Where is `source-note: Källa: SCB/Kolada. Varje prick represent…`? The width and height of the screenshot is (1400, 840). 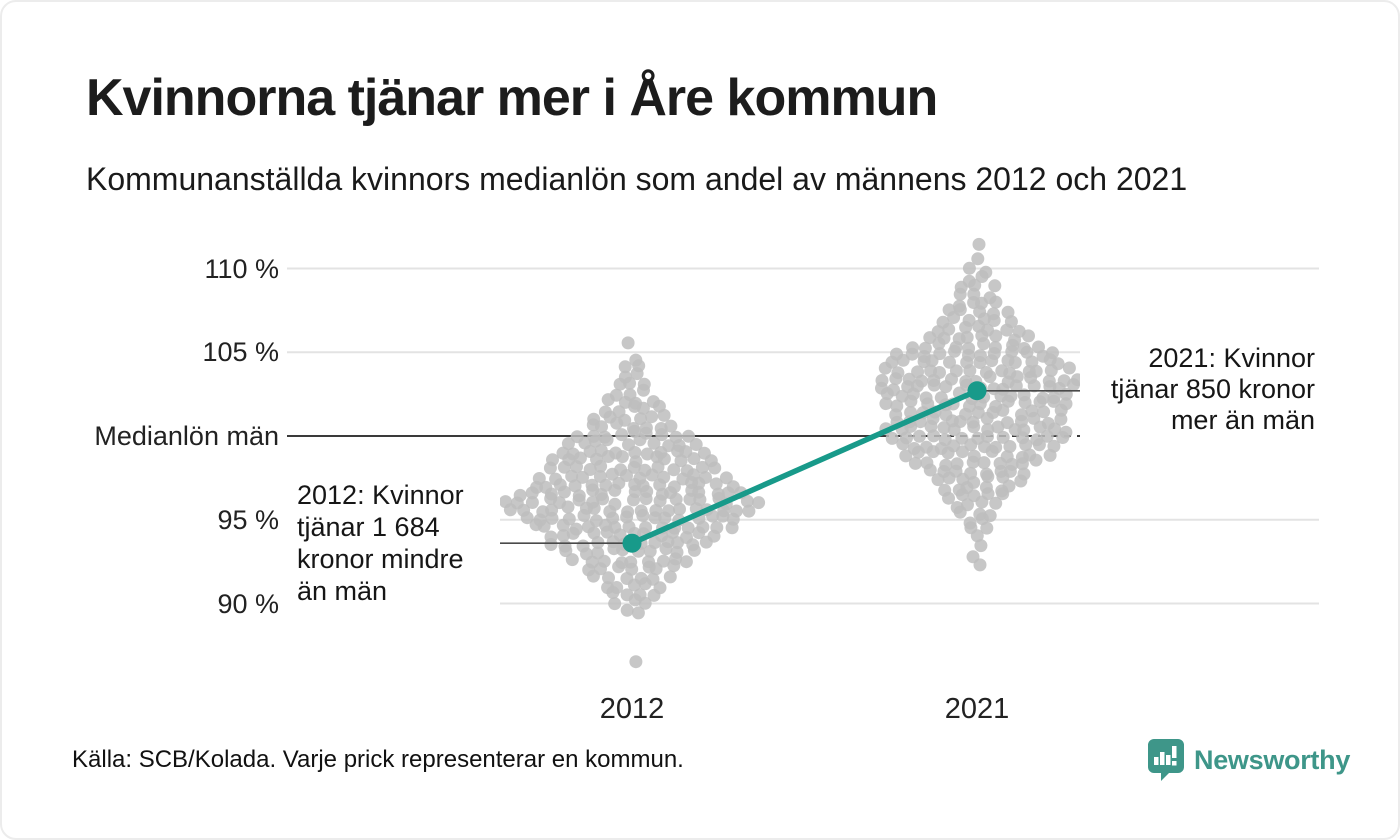
source-note: Källa: SCB/Kolada. Varje prick represent… is located at coordinates (378, 759).